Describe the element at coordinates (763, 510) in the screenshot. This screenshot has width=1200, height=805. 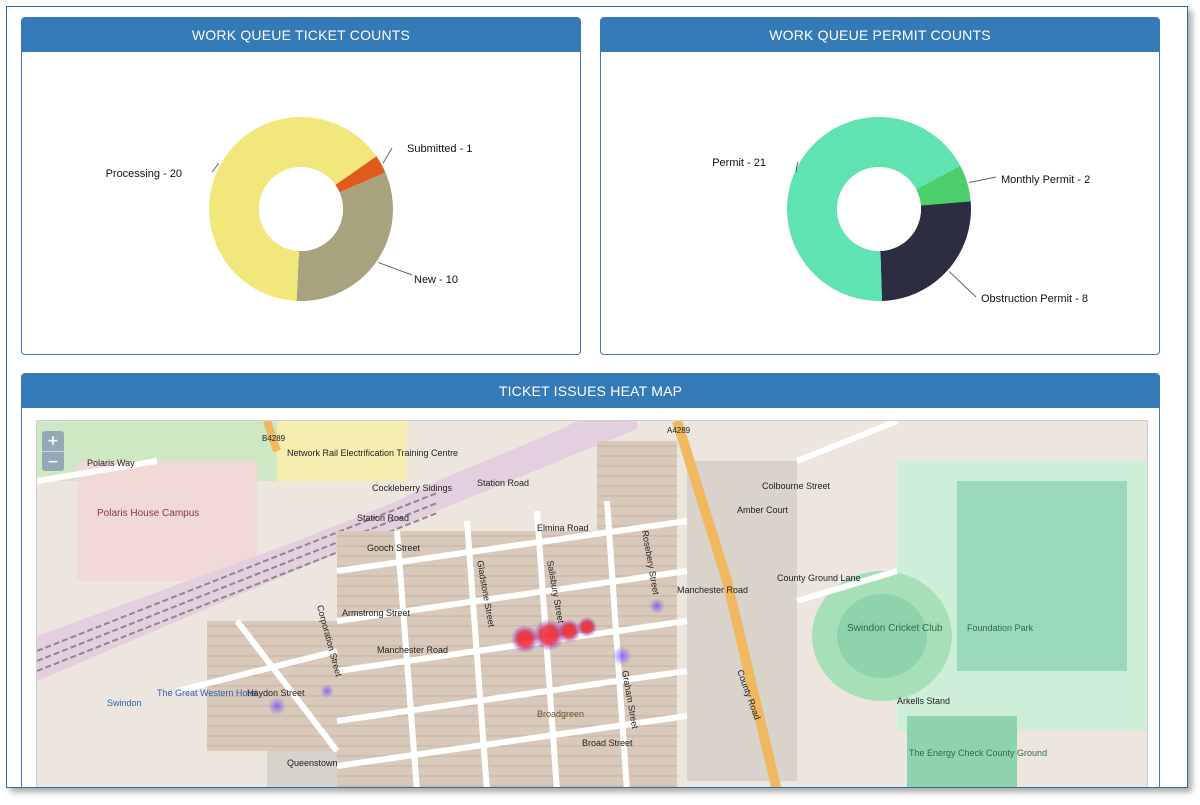
I see `map-label-amber-court: Amber Court` at that location.